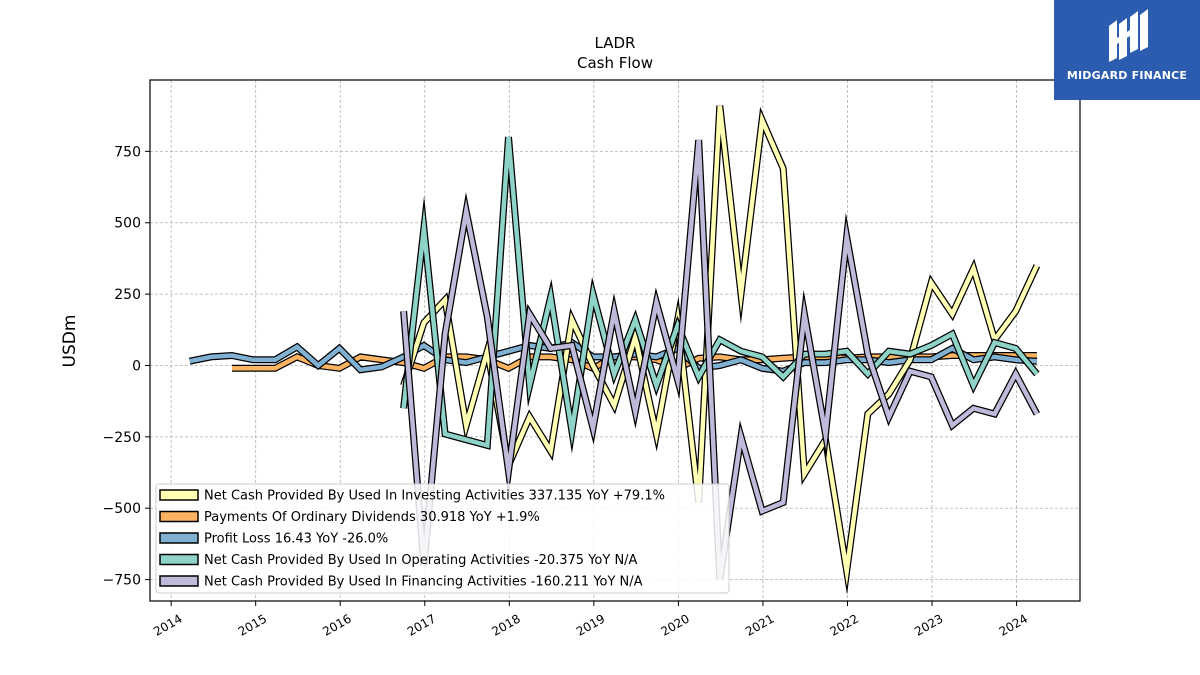  What do you see at coordinates (615, 43) in the screenshot?
I see `chart-title: LADR` at bounding box center [615, 43].